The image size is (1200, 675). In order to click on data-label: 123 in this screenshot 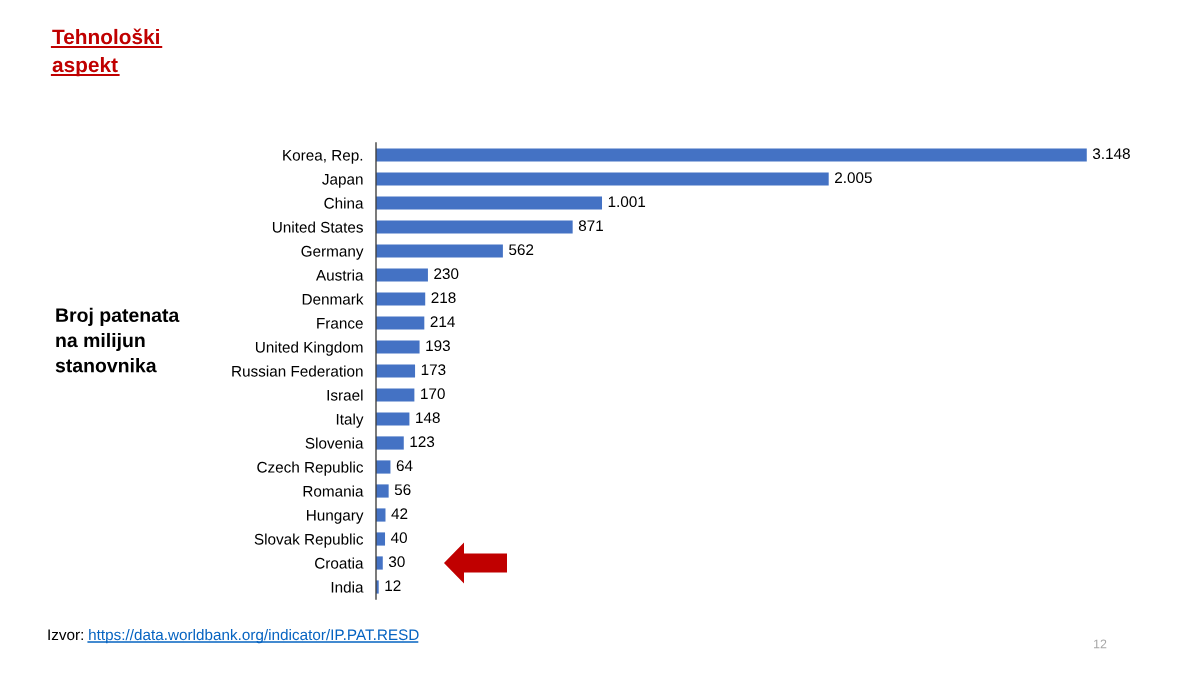, I will do `click(422, 442)`.